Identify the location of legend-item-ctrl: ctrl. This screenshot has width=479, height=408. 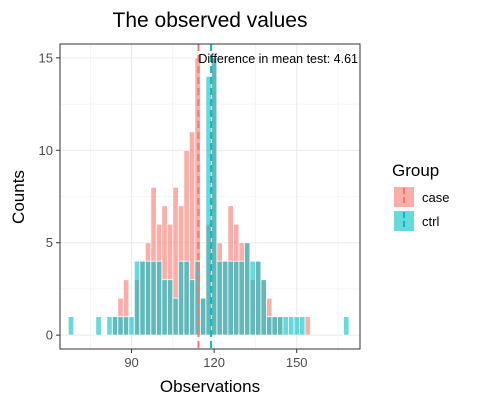
(416, 221).